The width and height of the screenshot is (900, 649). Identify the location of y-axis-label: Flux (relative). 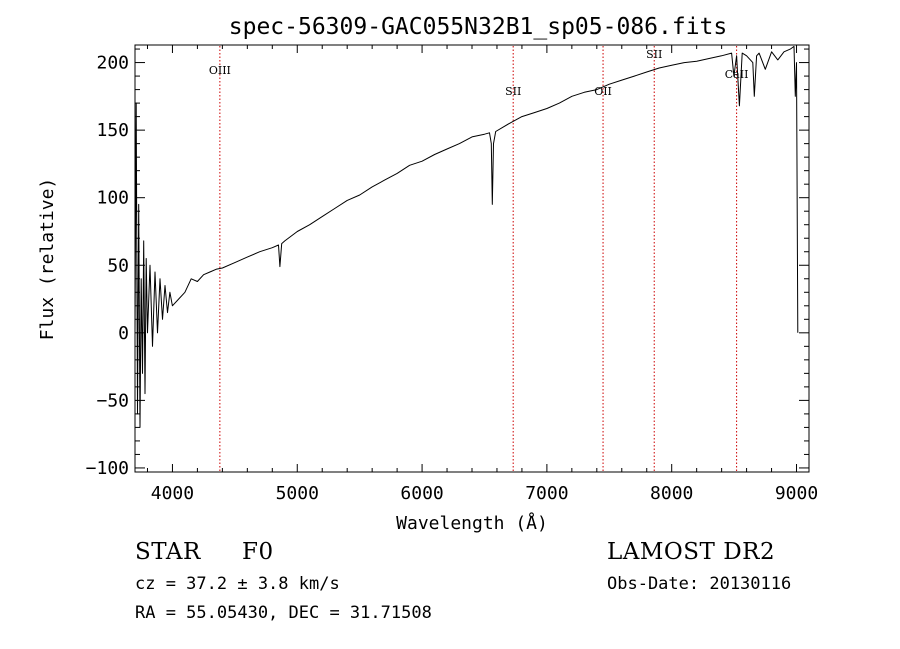
(47, 259).